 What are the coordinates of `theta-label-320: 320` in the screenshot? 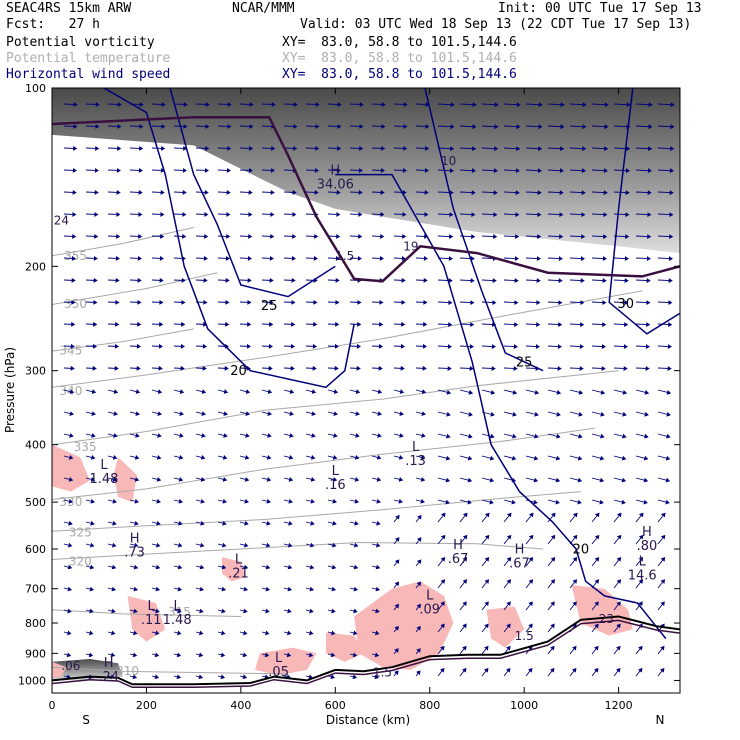 It's located at (80, 562).